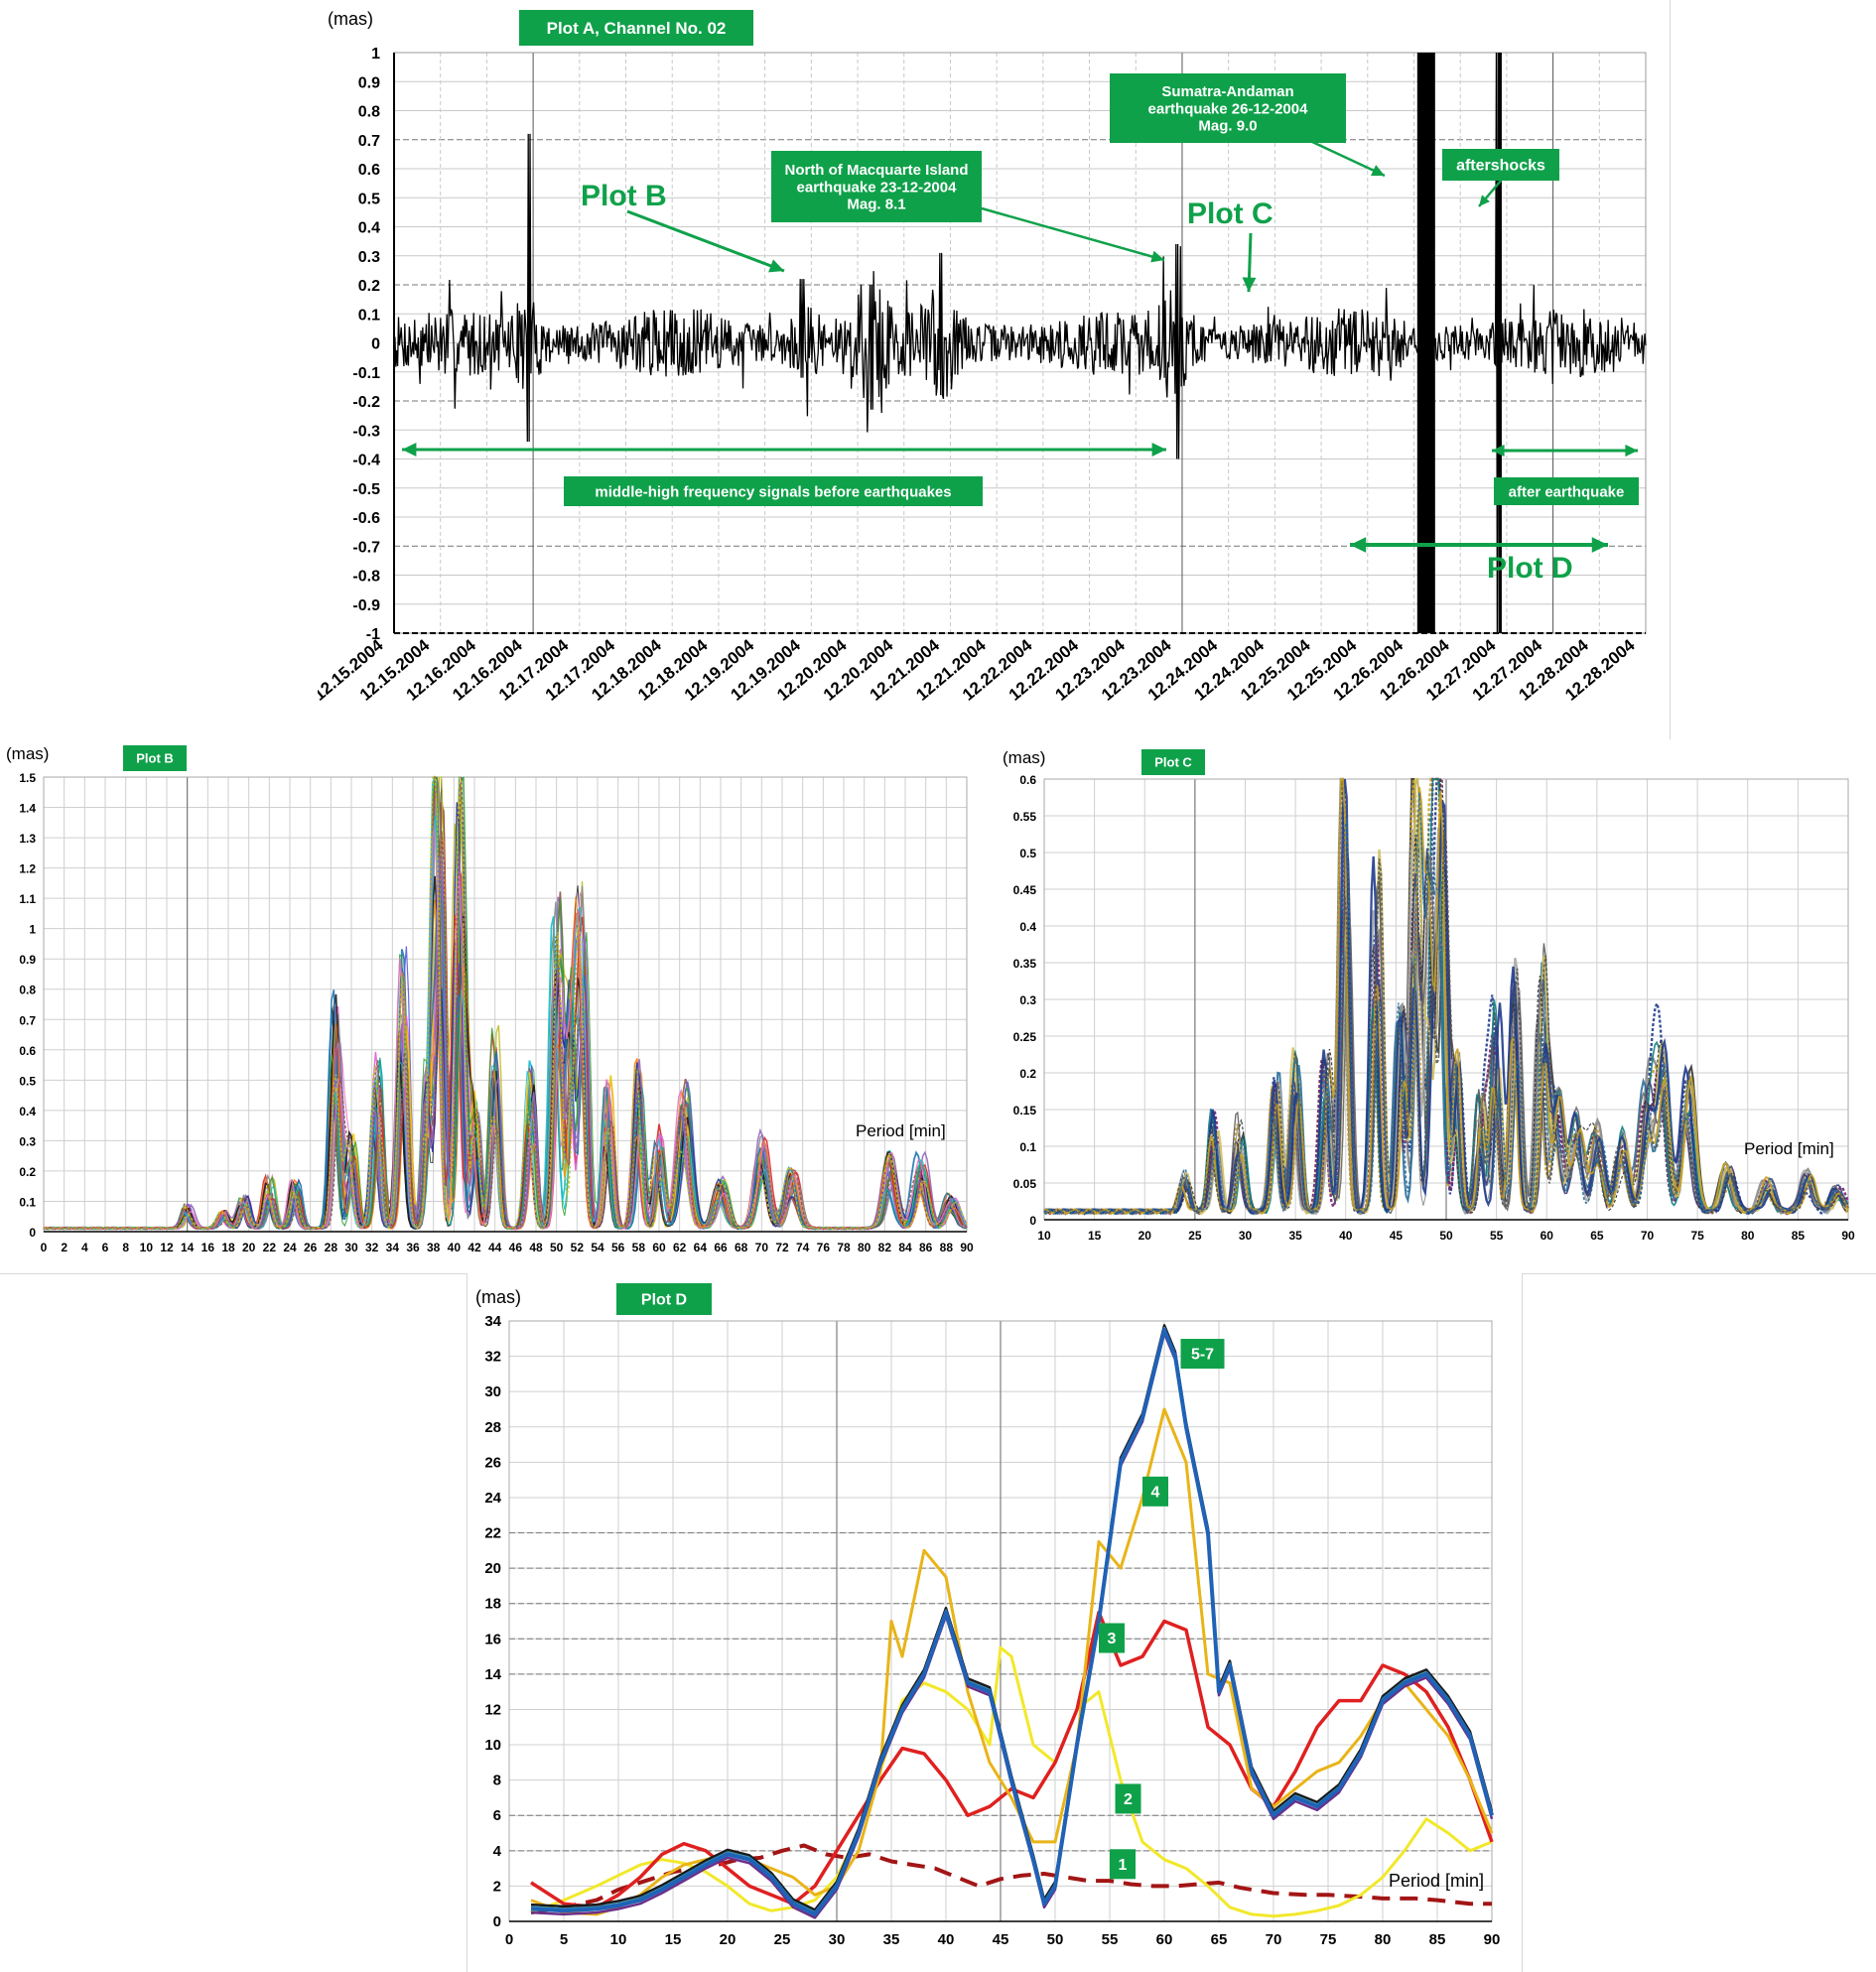  What do you see at coordinates (1027, 780) in the screenshot?
I see `plotC-y-tick: 0.6` at bounding box center [1027, 780].